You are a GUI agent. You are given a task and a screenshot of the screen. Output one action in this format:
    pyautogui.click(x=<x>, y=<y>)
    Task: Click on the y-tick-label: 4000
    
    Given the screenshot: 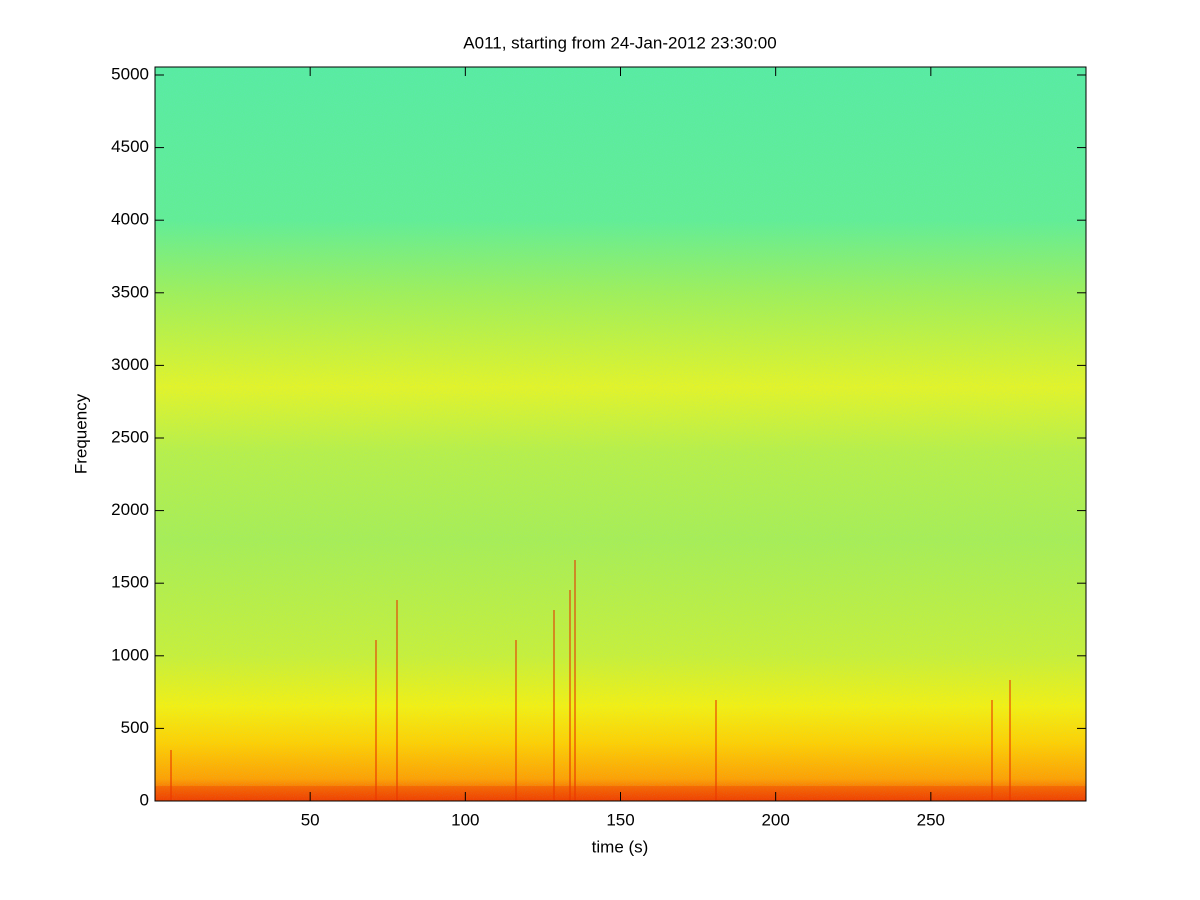 What is the action you would take?
    pyautogui.click(x=130, y=219)
    